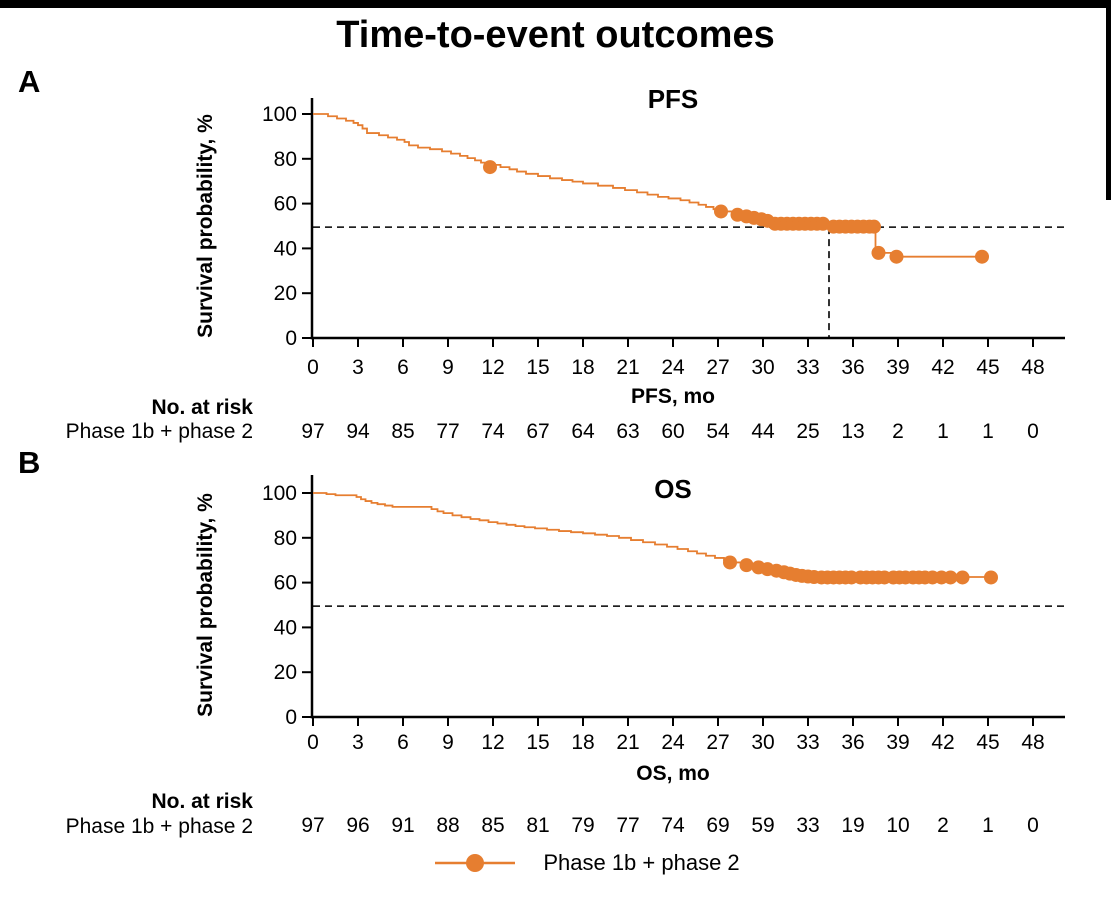 Image resolution: width=1111 pixels, height=897 pixels. What do you see at coordinates (358, 431) in the screenshot?
I see `a-risk-count: 94` at bounding box center [358, 431].